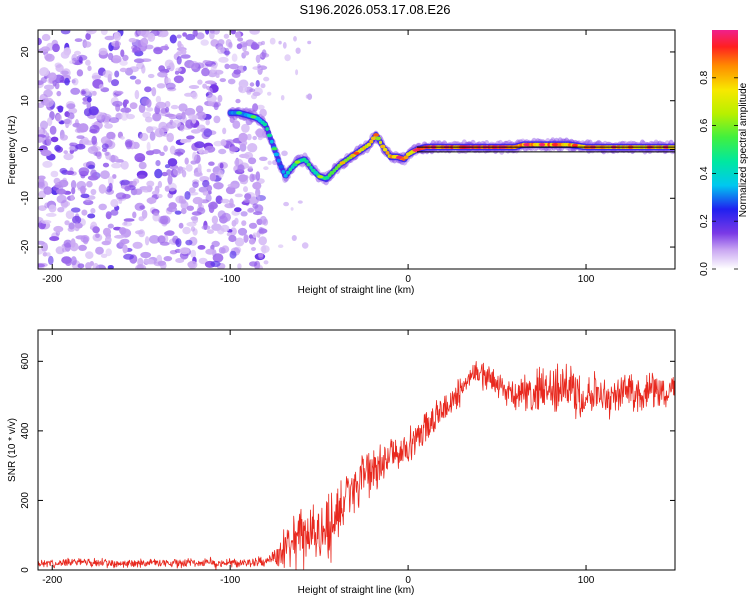 This screenshot has height=600, width=750. Describe the element at coordinates (25, 361) in the screenshot. I see `snr-y-tick-label: 600` at that location.